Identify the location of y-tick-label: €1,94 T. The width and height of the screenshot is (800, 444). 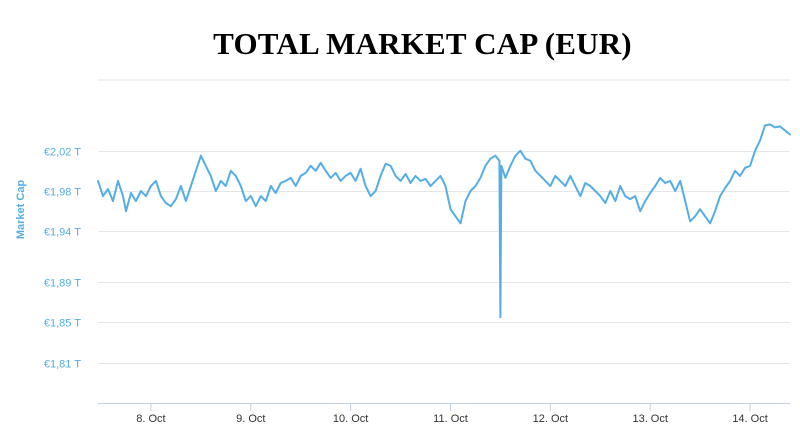
(62, 233).